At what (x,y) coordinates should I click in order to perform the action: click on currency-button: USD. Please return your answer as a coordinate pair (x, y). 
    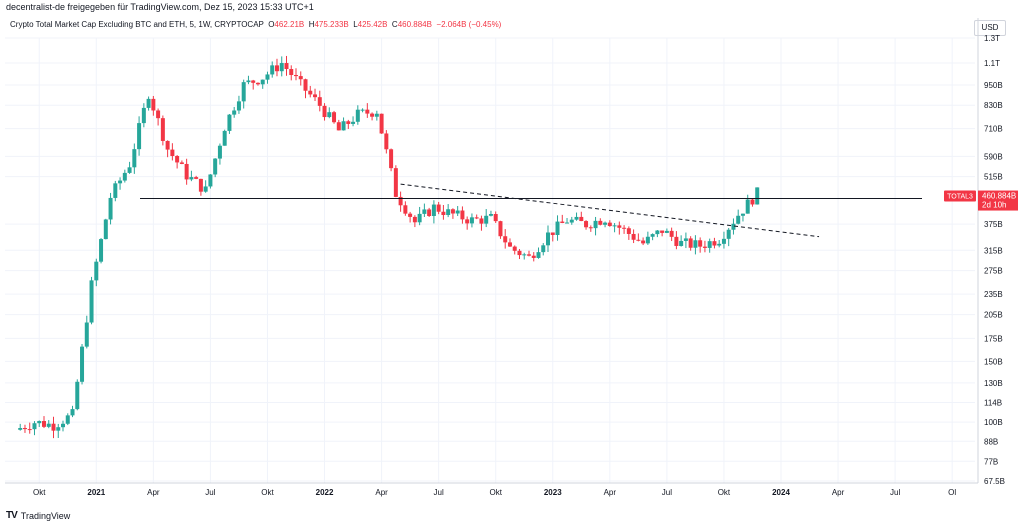
    Looking at the image, I should click on (990, 28).